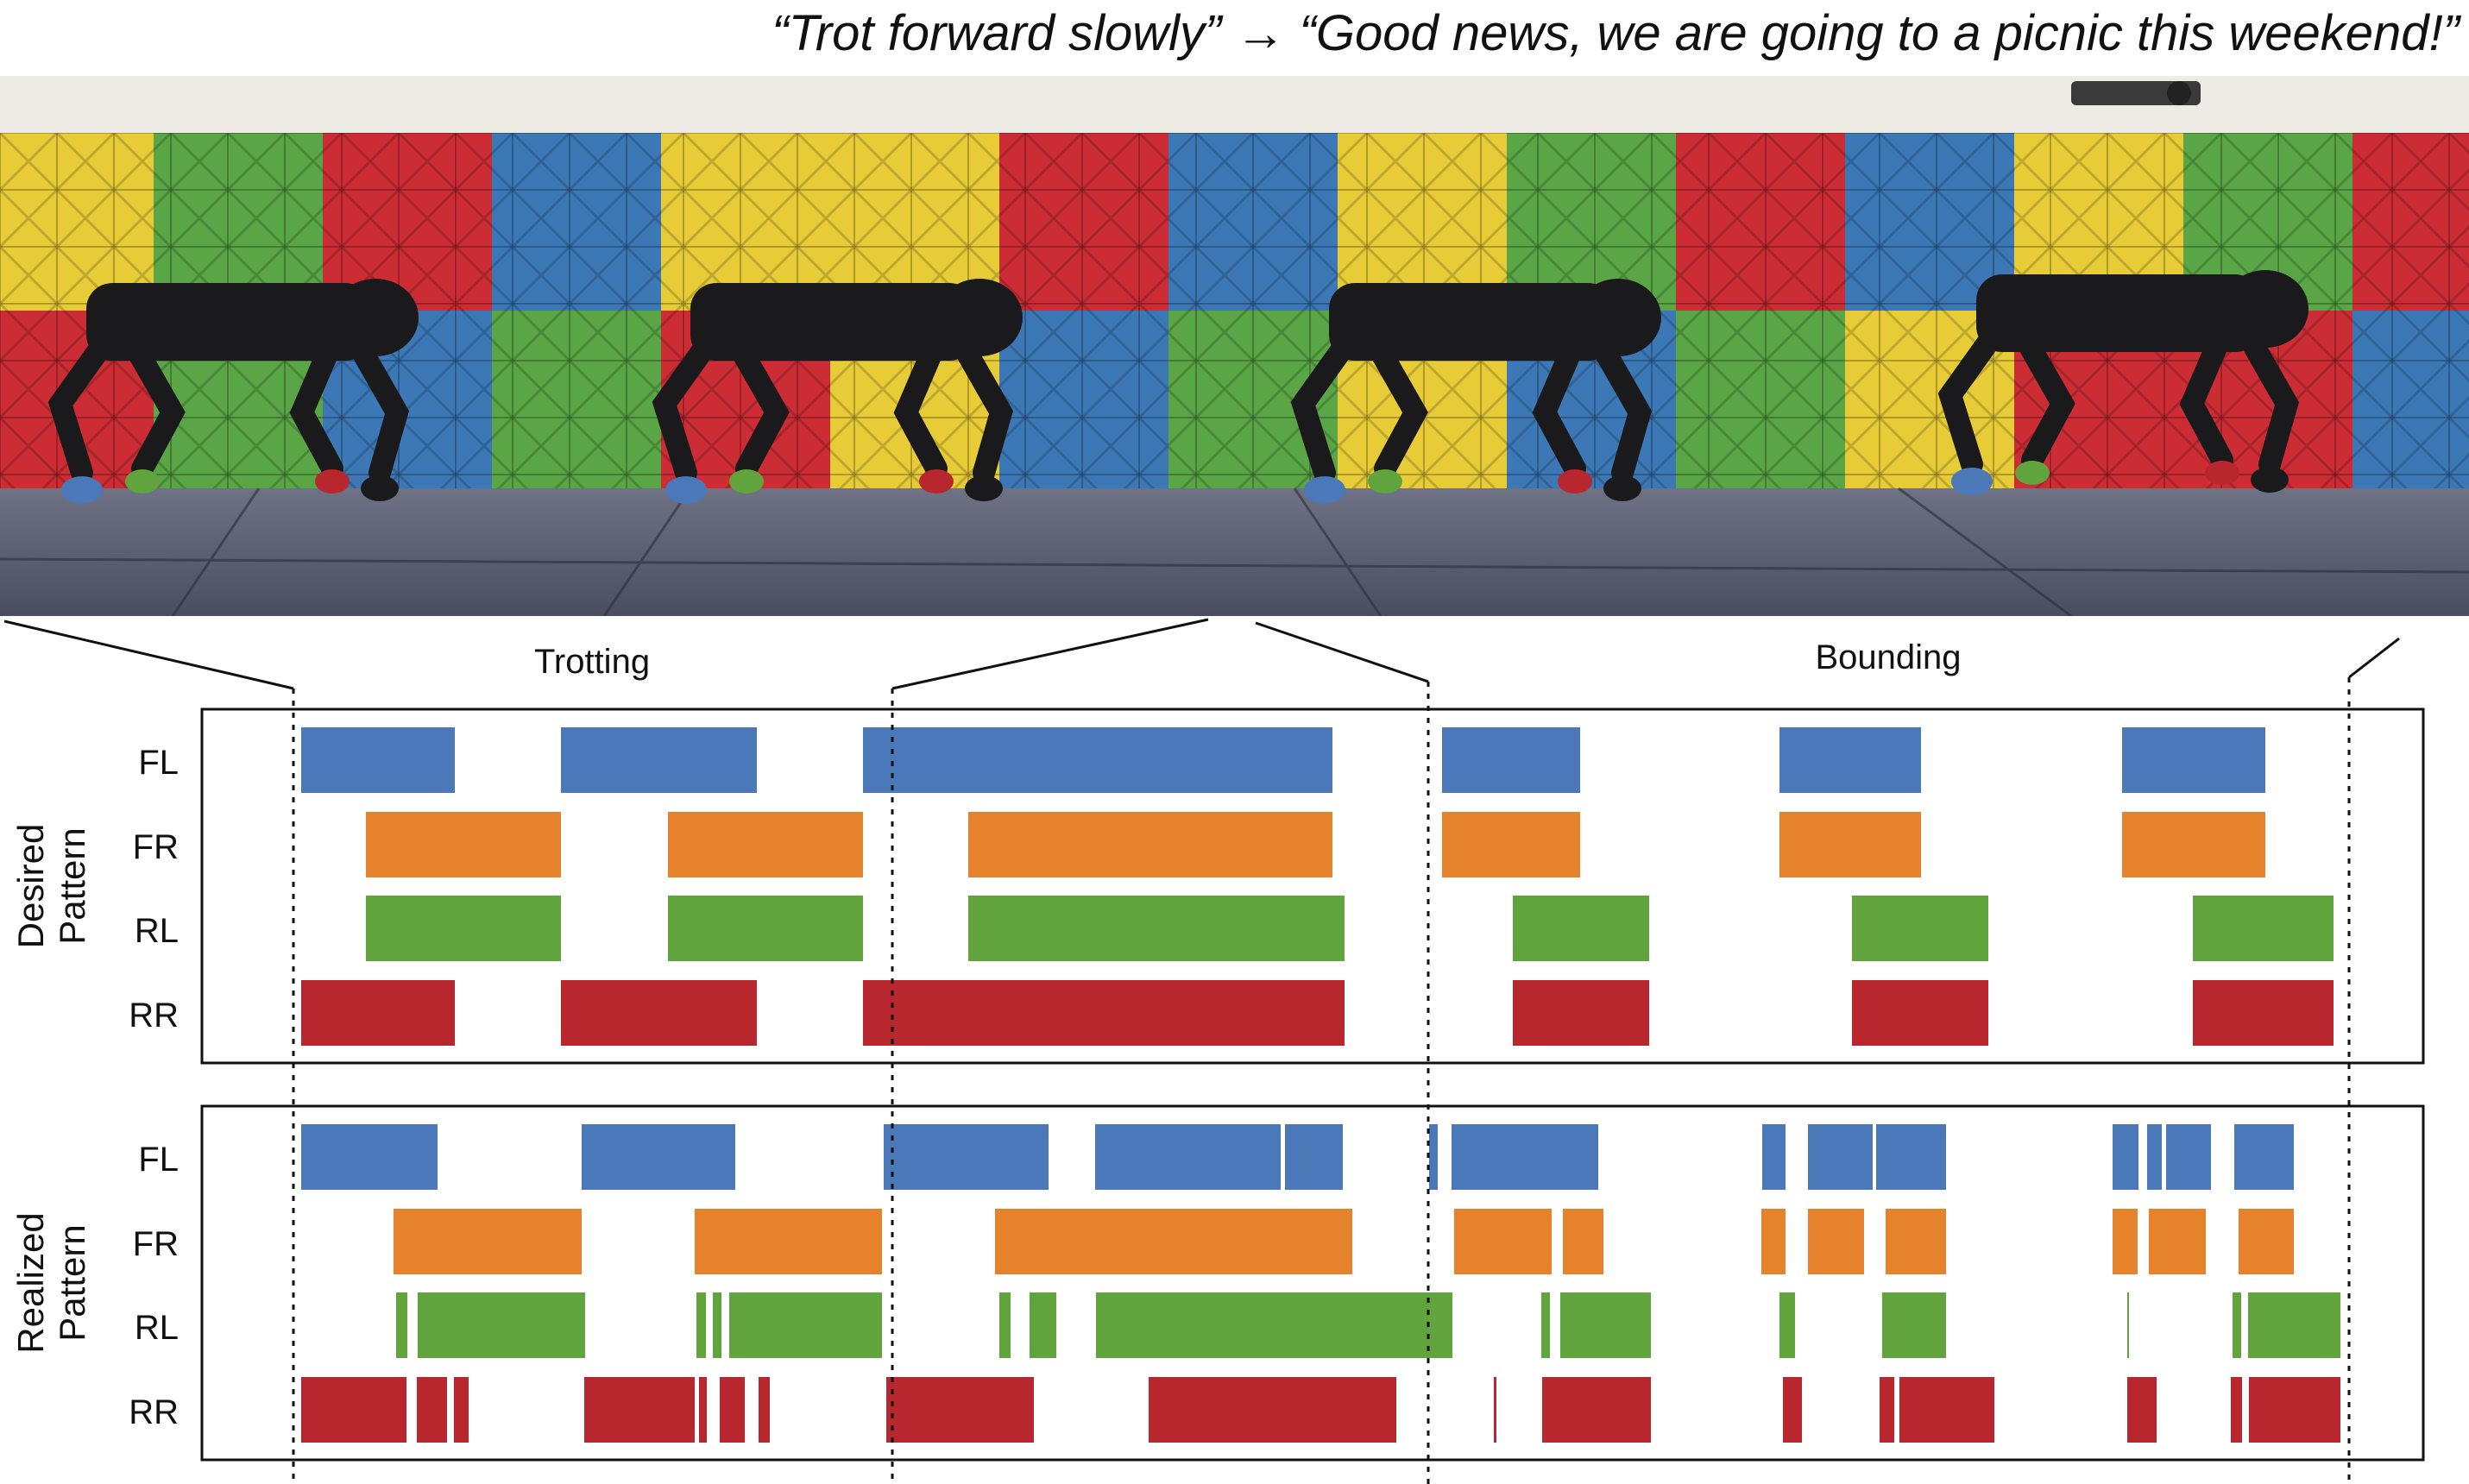 This screenshot has width=2469, height=1484. Describe the element at coordinates (1888, 657) in the screenshot. I see `phase-label-bounding: Bounding` at that location.